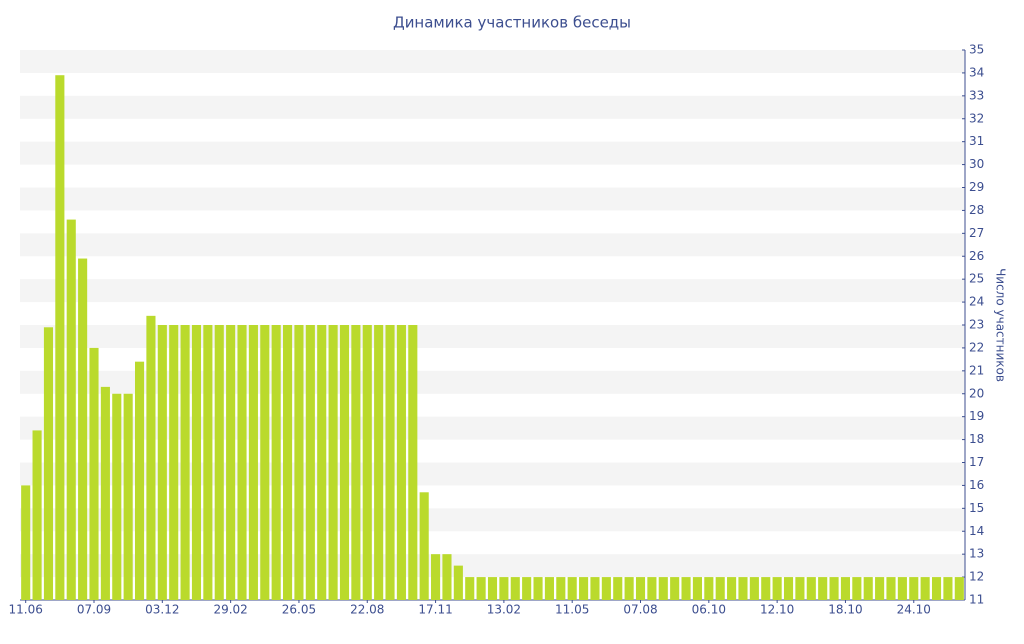 Image resolution: width=1024 pixels, height=644 pixels. I want to click on x-tick-label: 22.08, so click(367, 610).